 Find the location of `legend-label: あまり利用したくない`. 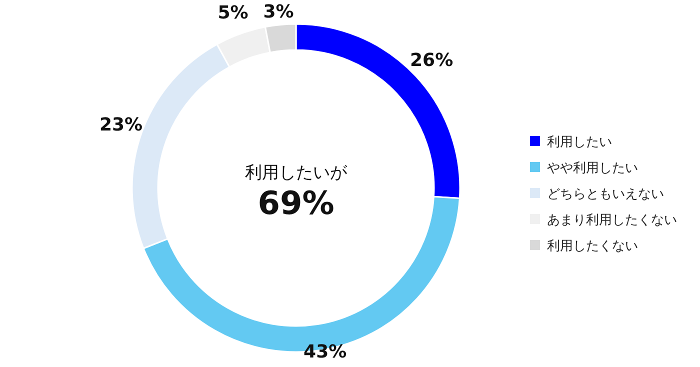

legend-label: あまり利用したくない is located at coordinates (612, 220).